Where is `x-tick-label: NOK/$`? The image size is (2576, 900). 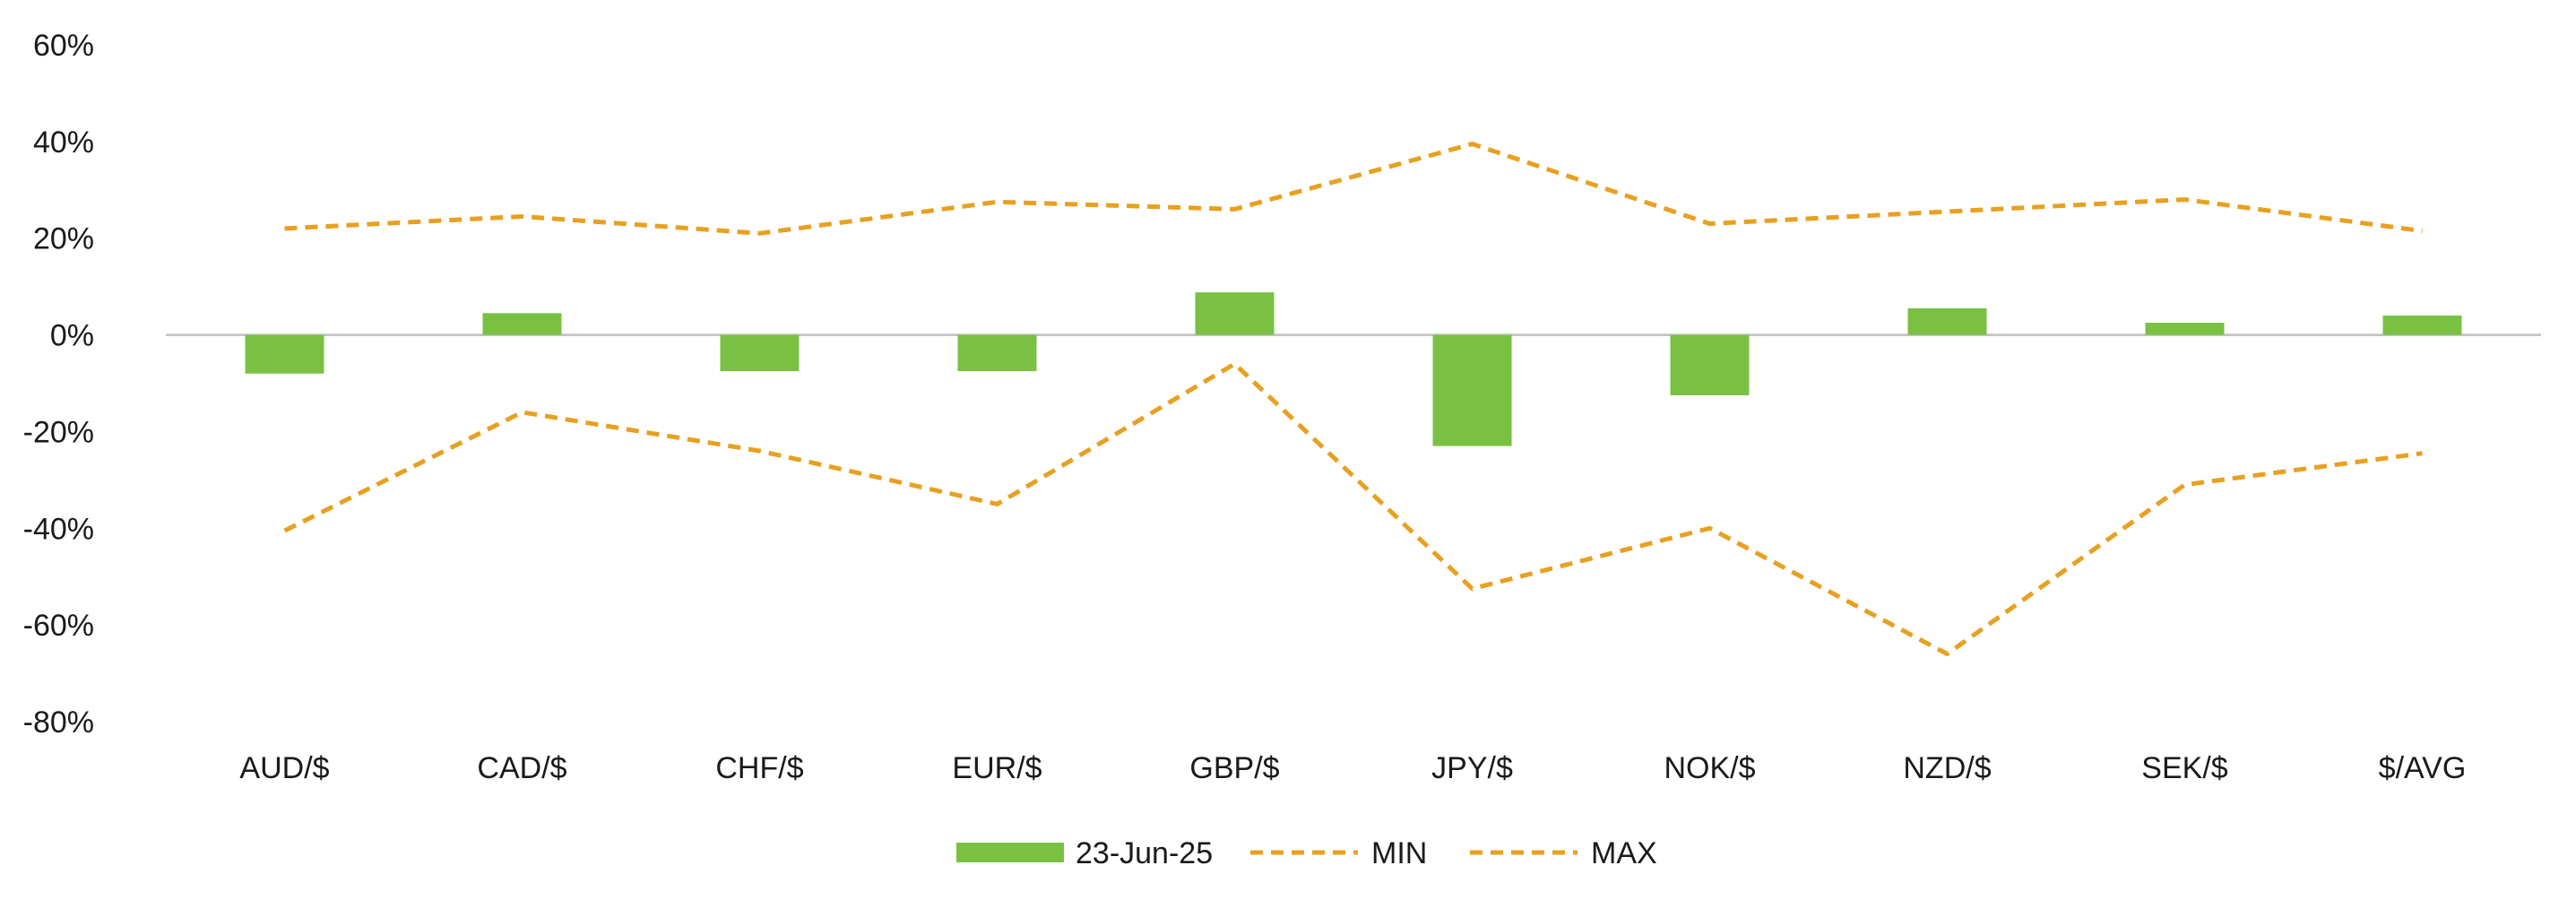
x-tick-label: NOK/$ is located at coordinates (1709, 768).